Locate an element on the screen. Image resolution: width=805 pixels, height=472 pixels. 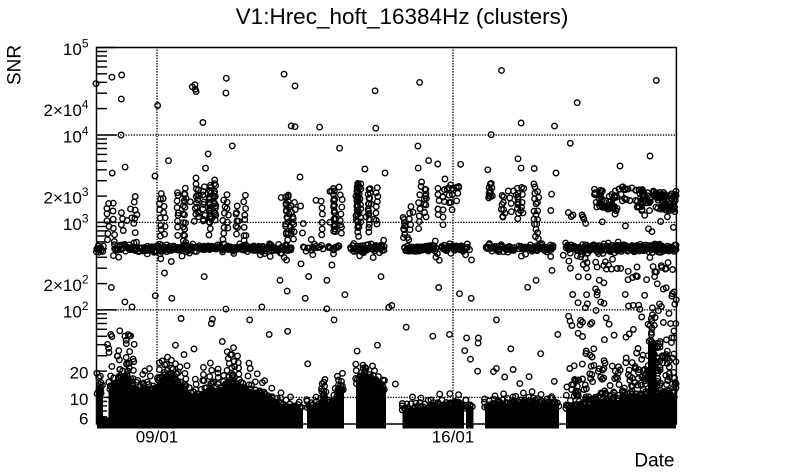
svg-text: 2×10² is located at coordinates (66, 284).